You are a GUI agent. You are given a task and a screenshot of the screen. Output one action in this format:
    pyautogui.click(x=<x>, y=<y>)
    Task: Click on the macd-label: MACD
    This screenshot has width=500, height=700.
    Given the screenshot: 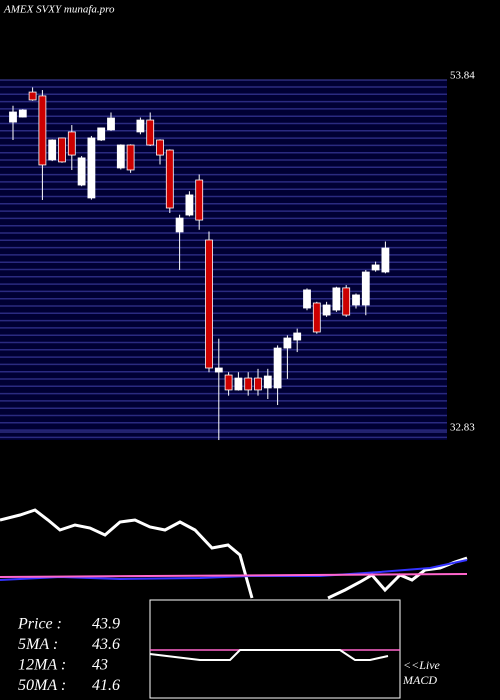 What is the action you would take?
    pyautogui.click(x=419, y=680)
    